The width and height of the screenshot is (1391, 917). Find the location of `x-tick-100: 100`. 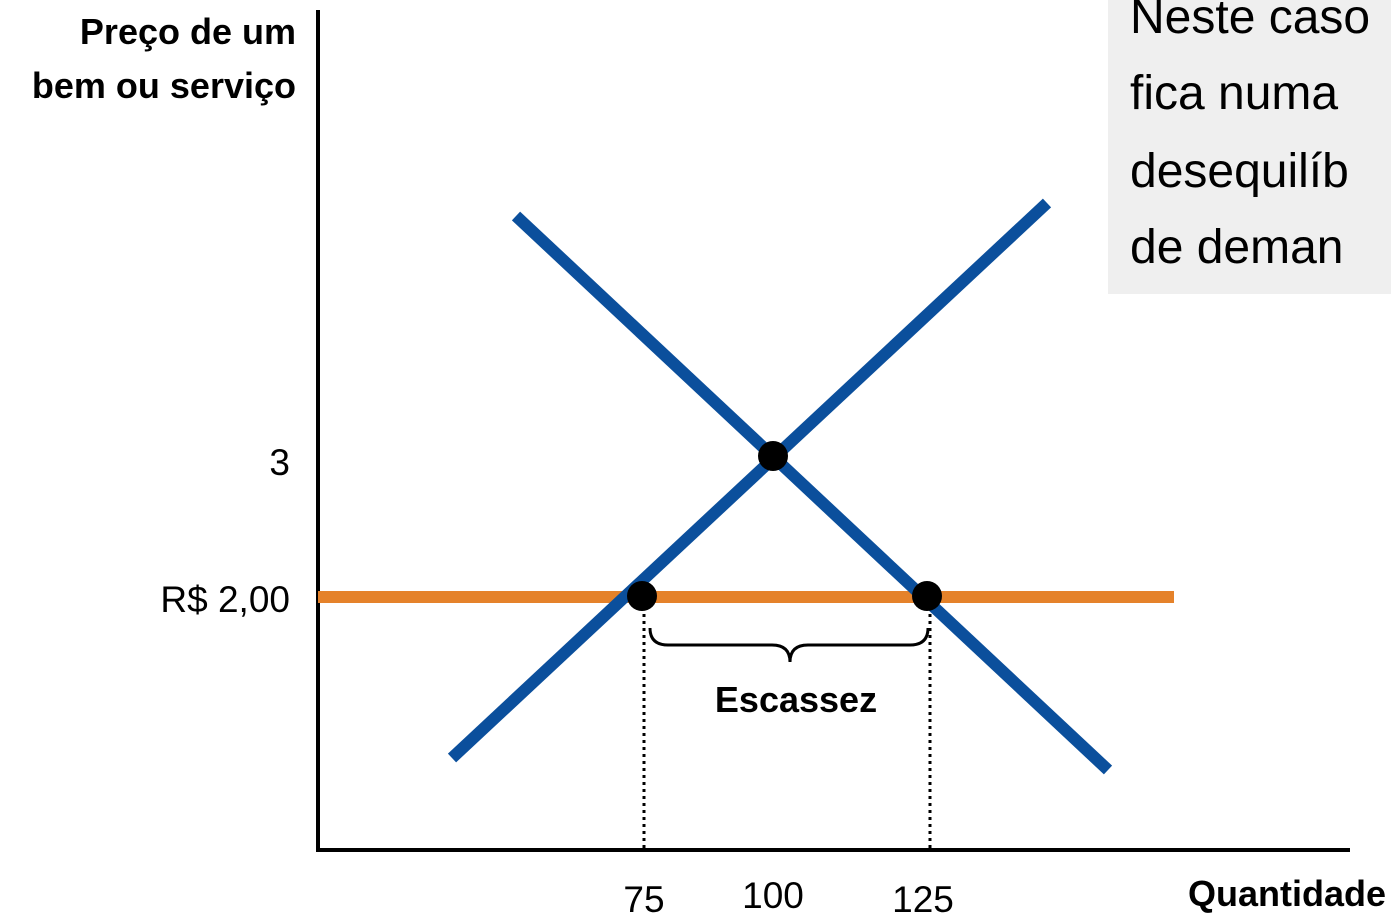

x-tick-100: 100 is located at coordinates (773, 895).